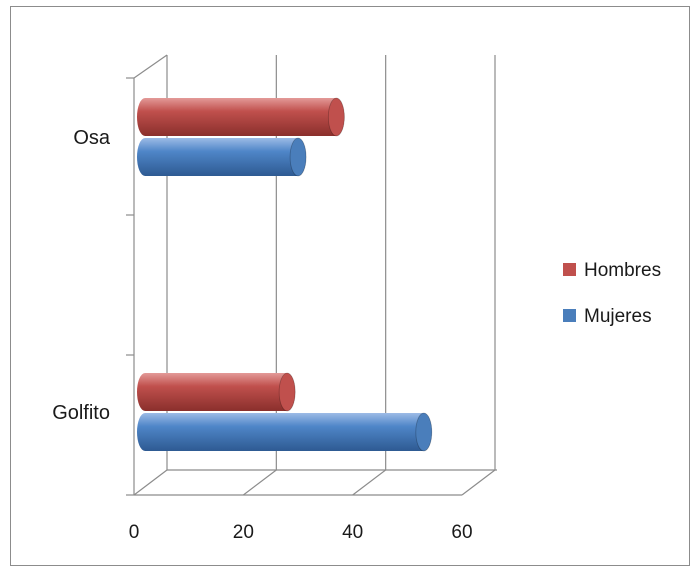  What do you see at coordinates (150, 66) in the screenshot?
I see `y-axis-top-edge` at bounding box center [150, 66].